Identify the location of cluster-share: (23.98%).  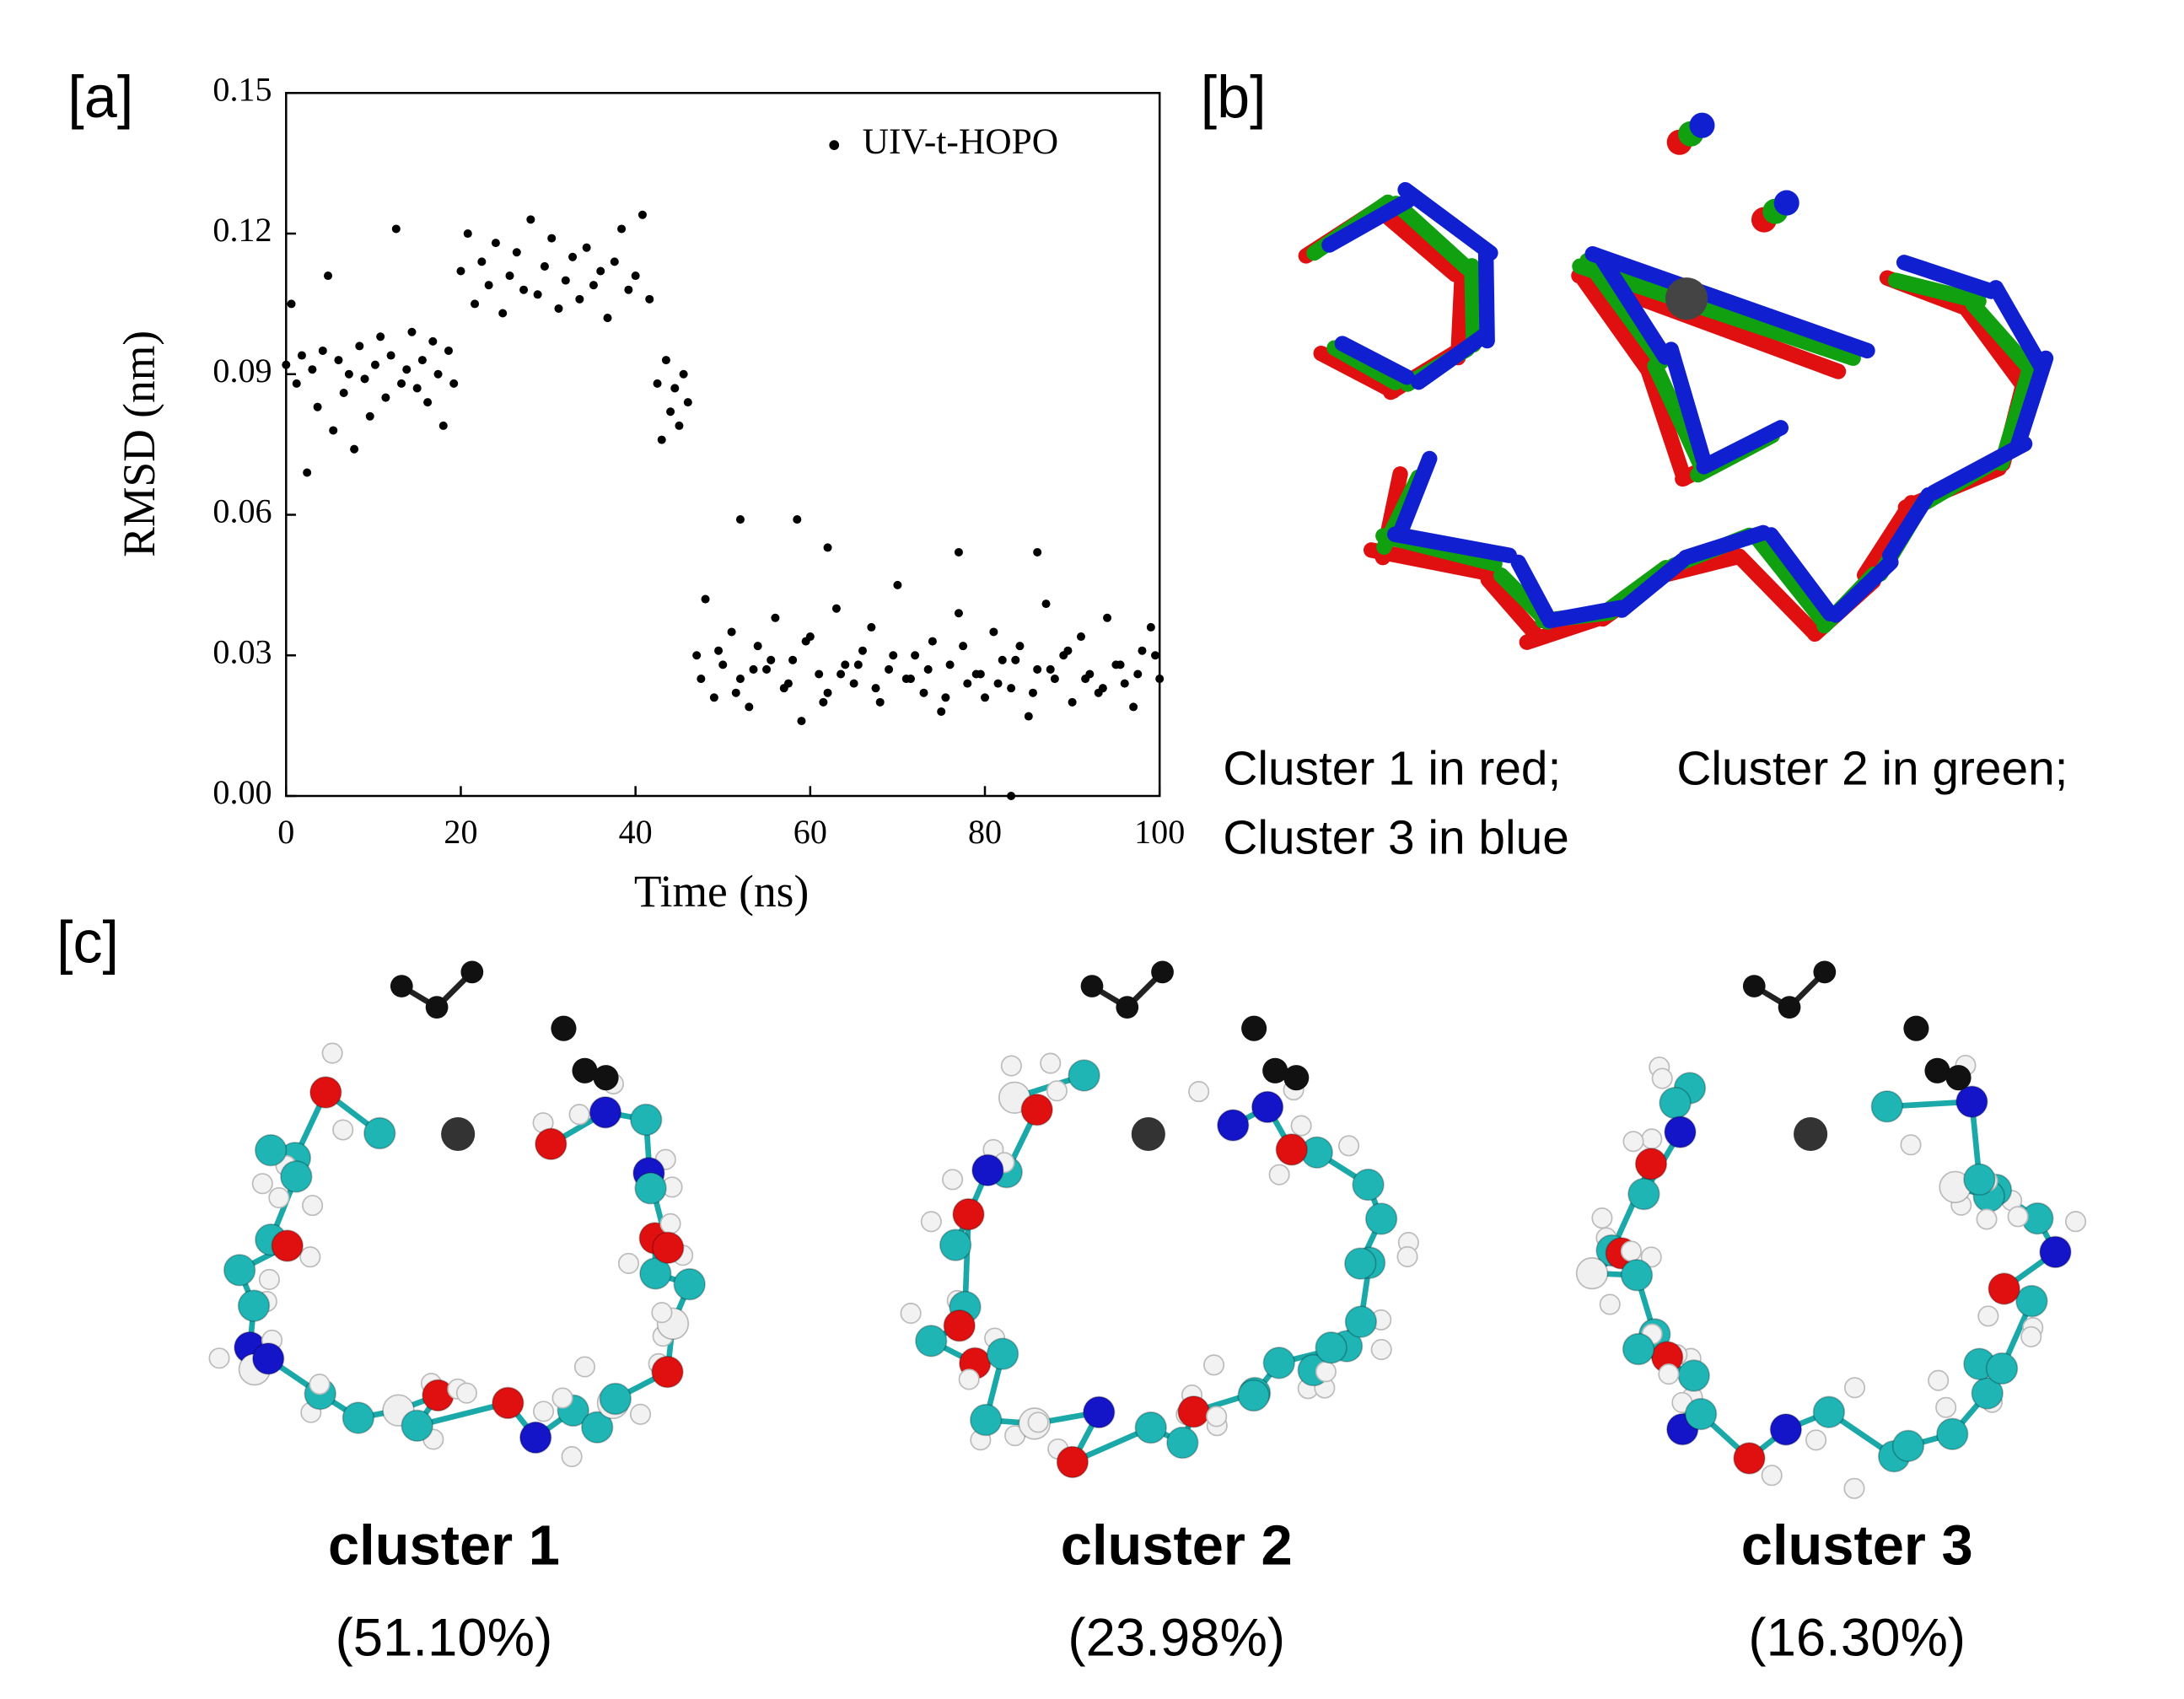
(1176, 1637).